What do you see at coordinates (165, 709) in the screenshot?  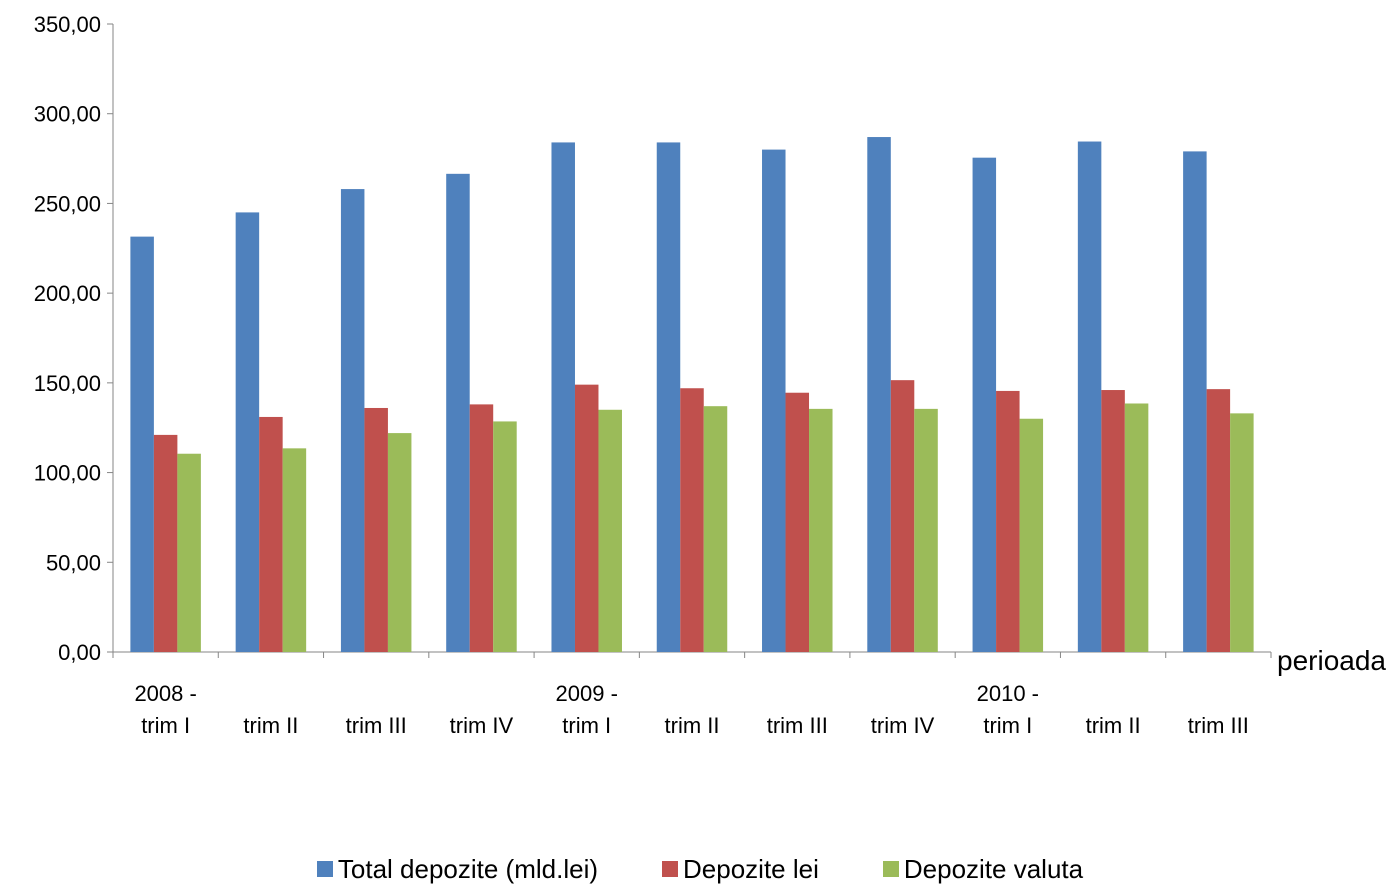 I see `x-tick-label: 2008 -trim I` at bounding box center [165, 709].